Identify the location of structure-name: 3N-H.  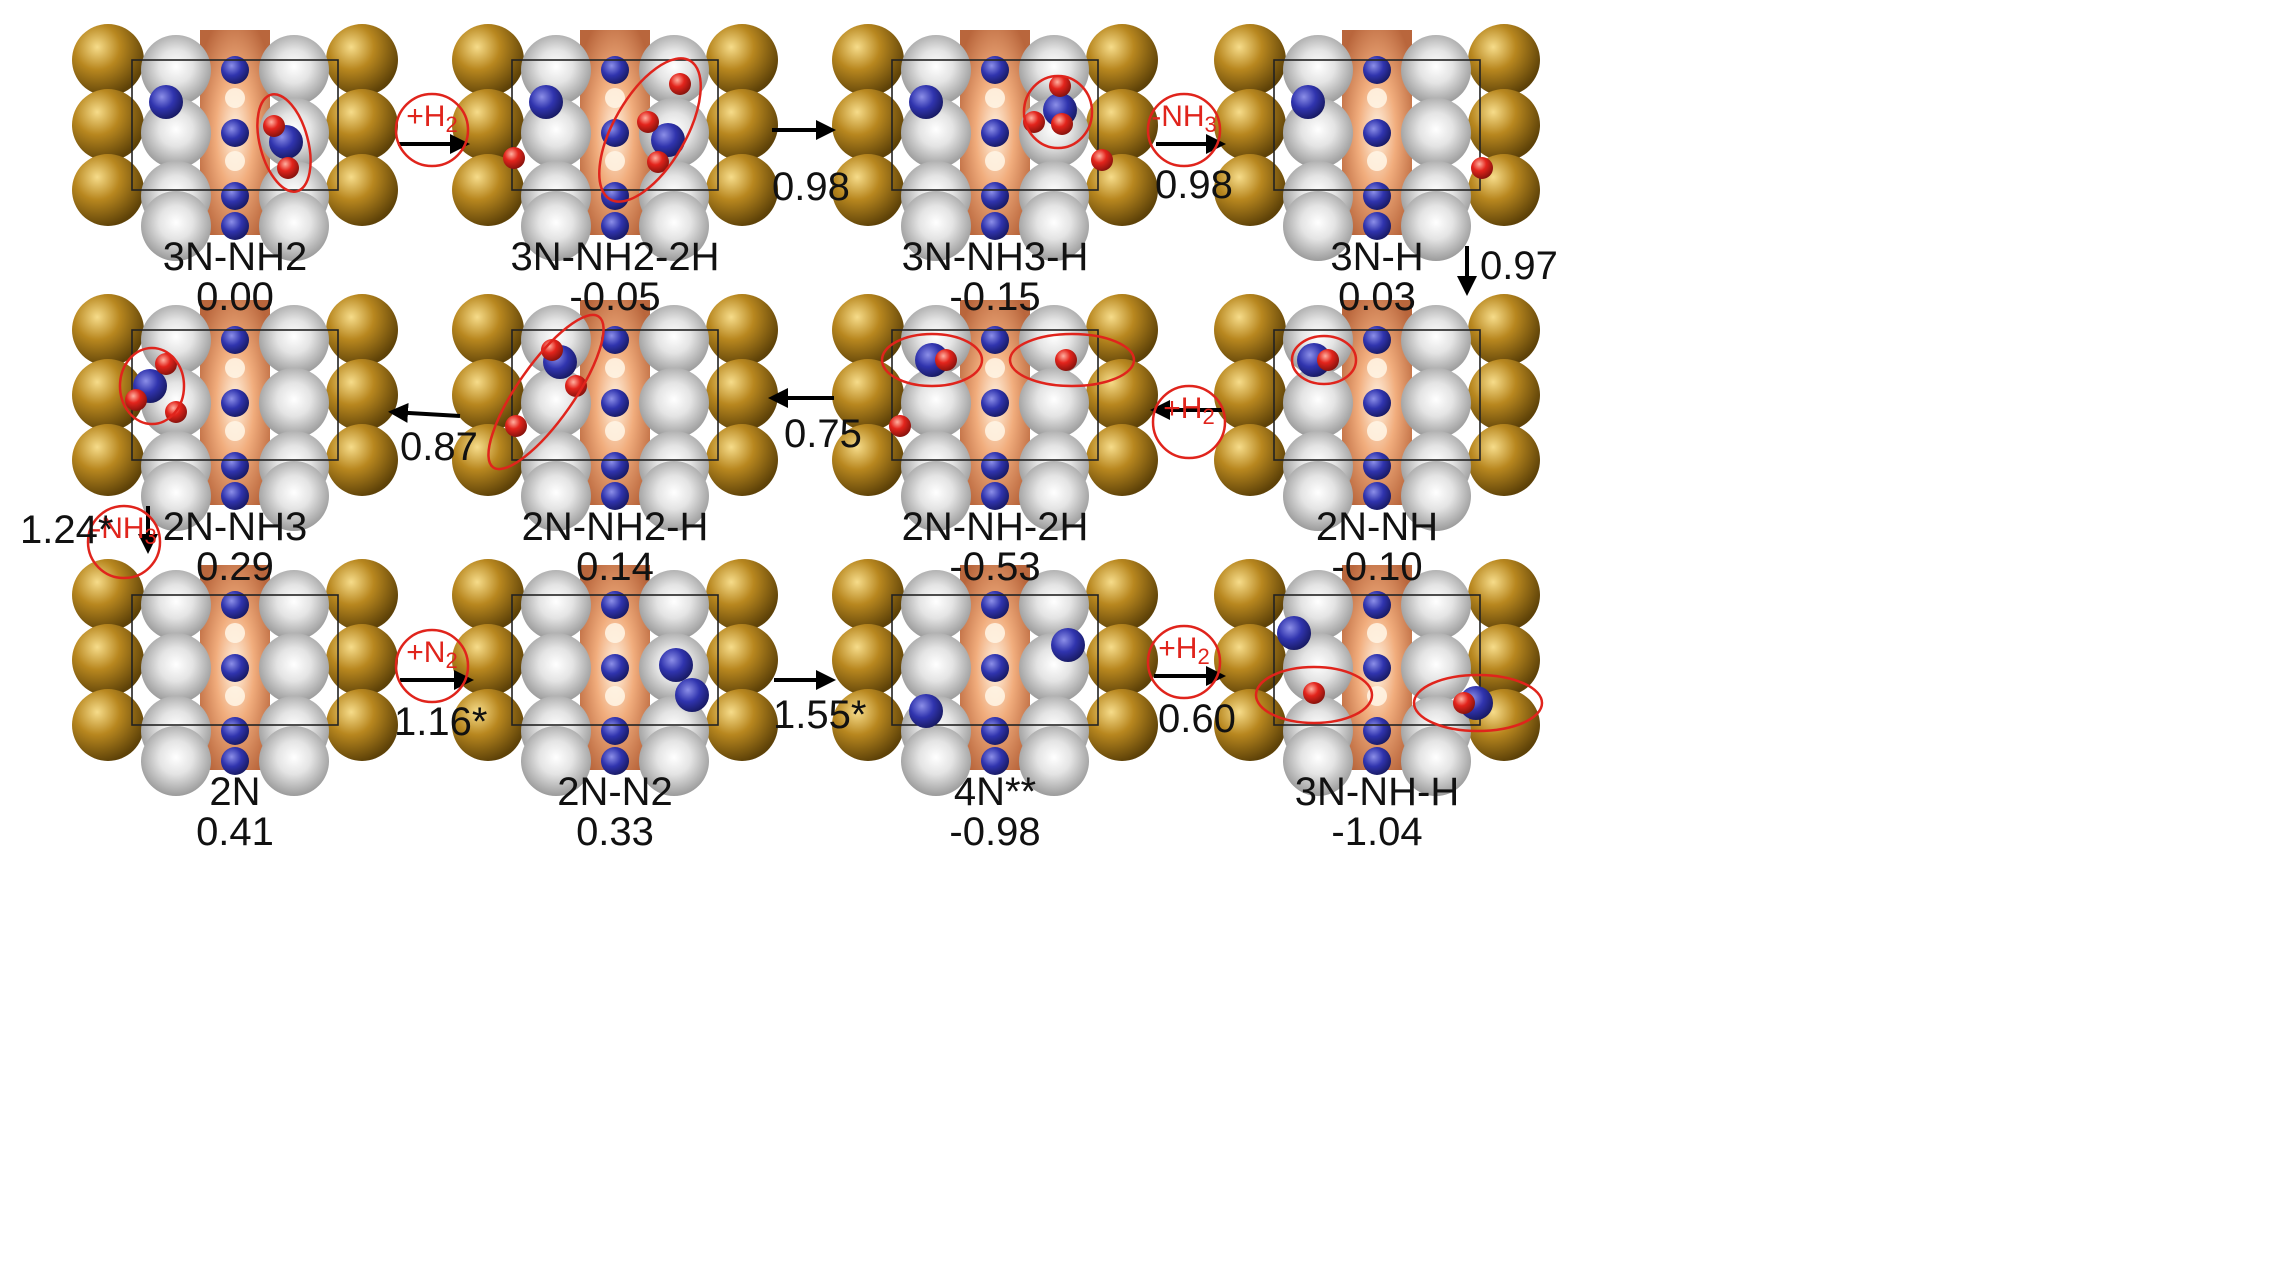
(1376, 257).